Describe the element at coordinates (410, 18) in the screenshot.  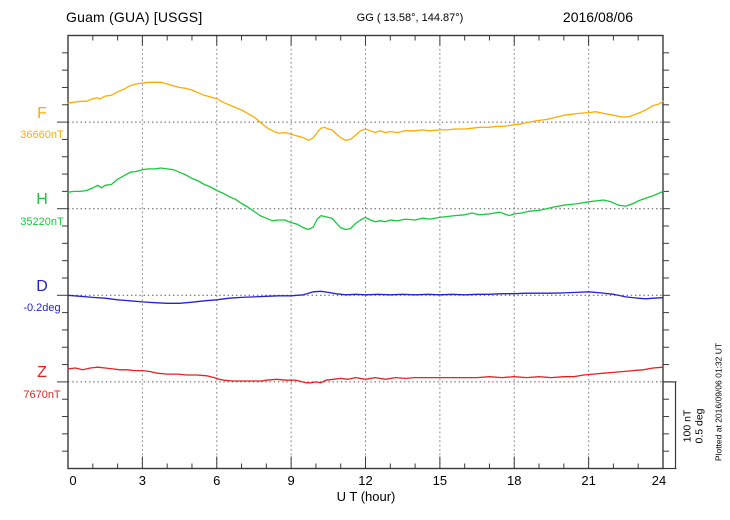
I see `station-coords: GG ( 13.58°, 144.87°)` at that location.